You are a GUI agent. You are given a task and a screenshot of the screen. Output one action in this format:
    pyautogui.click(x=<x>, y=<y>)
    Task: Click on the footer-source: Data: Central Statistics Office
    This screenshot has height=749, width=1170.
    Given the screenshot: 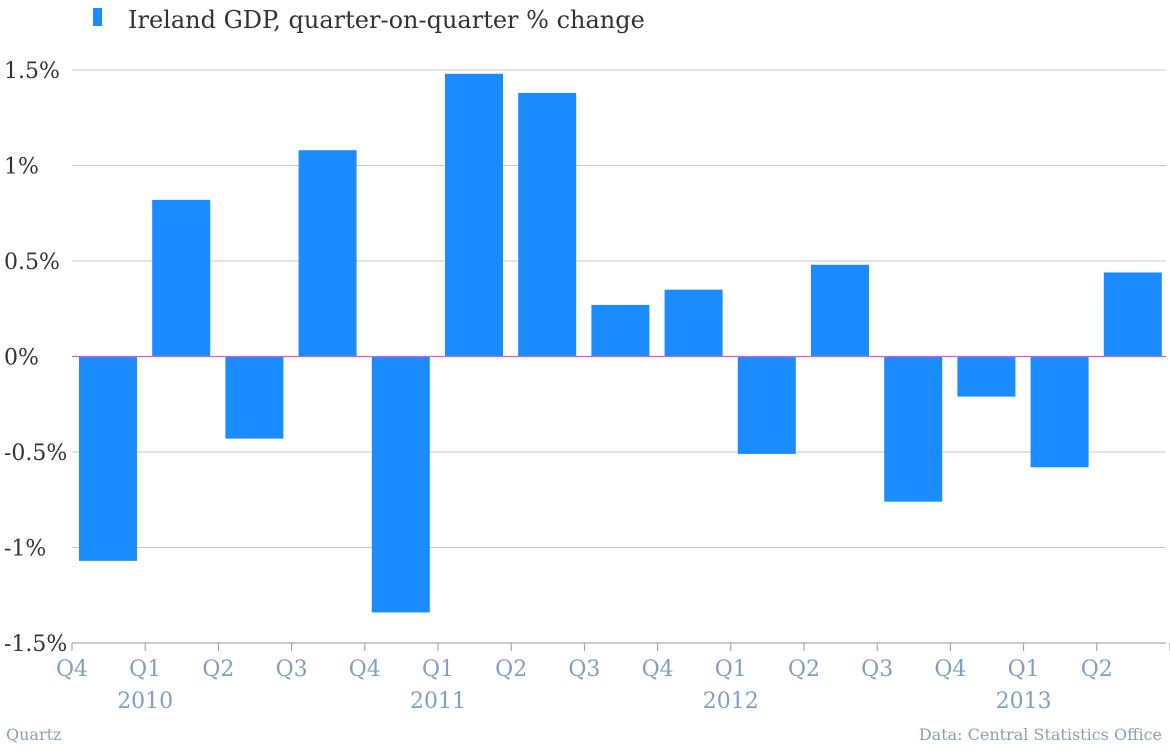 What is the action you would take?
    pyautogui.click(x=1040, y=734)
    